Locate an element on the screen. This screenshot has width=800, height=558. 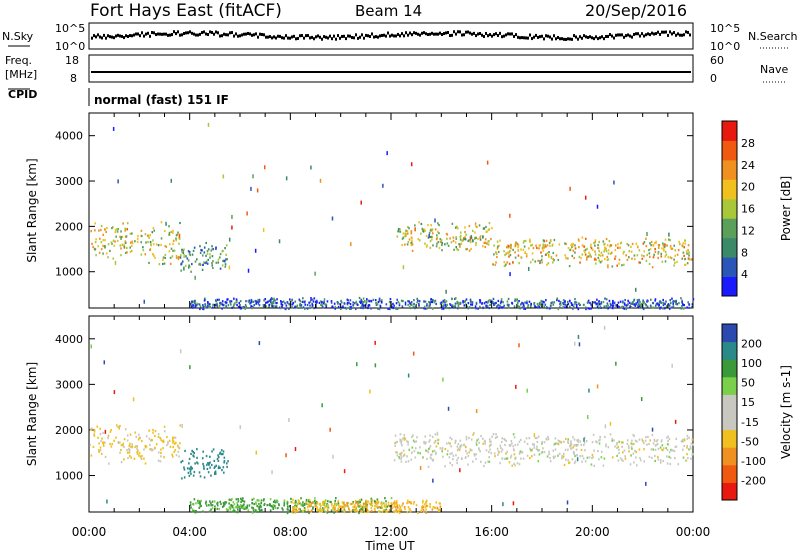
nsky-tick-bottom: 10^0 is located at coordinates (70, 46).